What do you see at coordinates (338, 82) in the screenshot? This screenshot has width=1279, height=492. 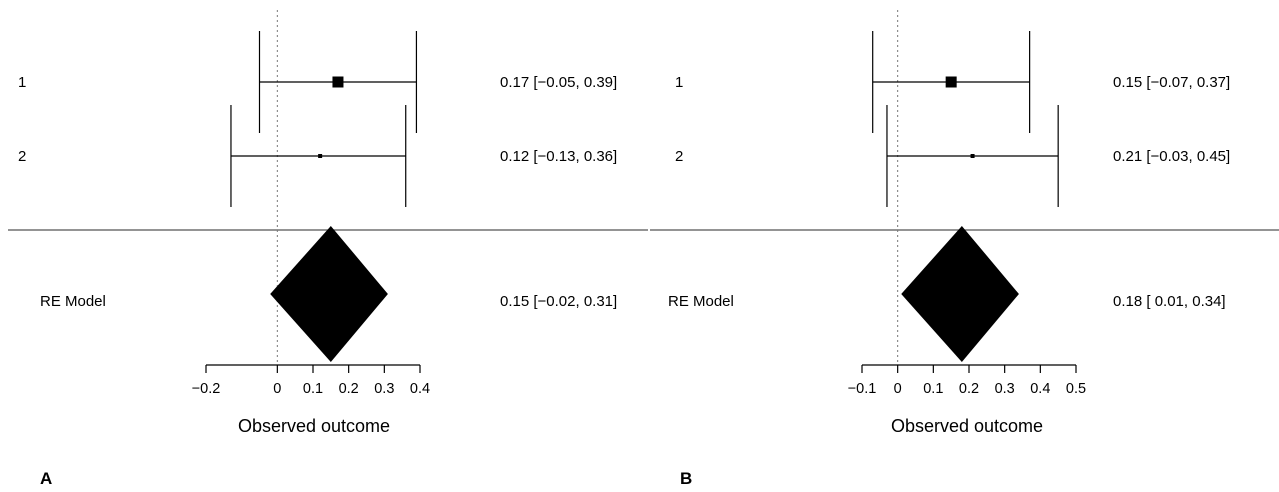 I see `panel-a-study-1-point` at bounding box center [338, 82].